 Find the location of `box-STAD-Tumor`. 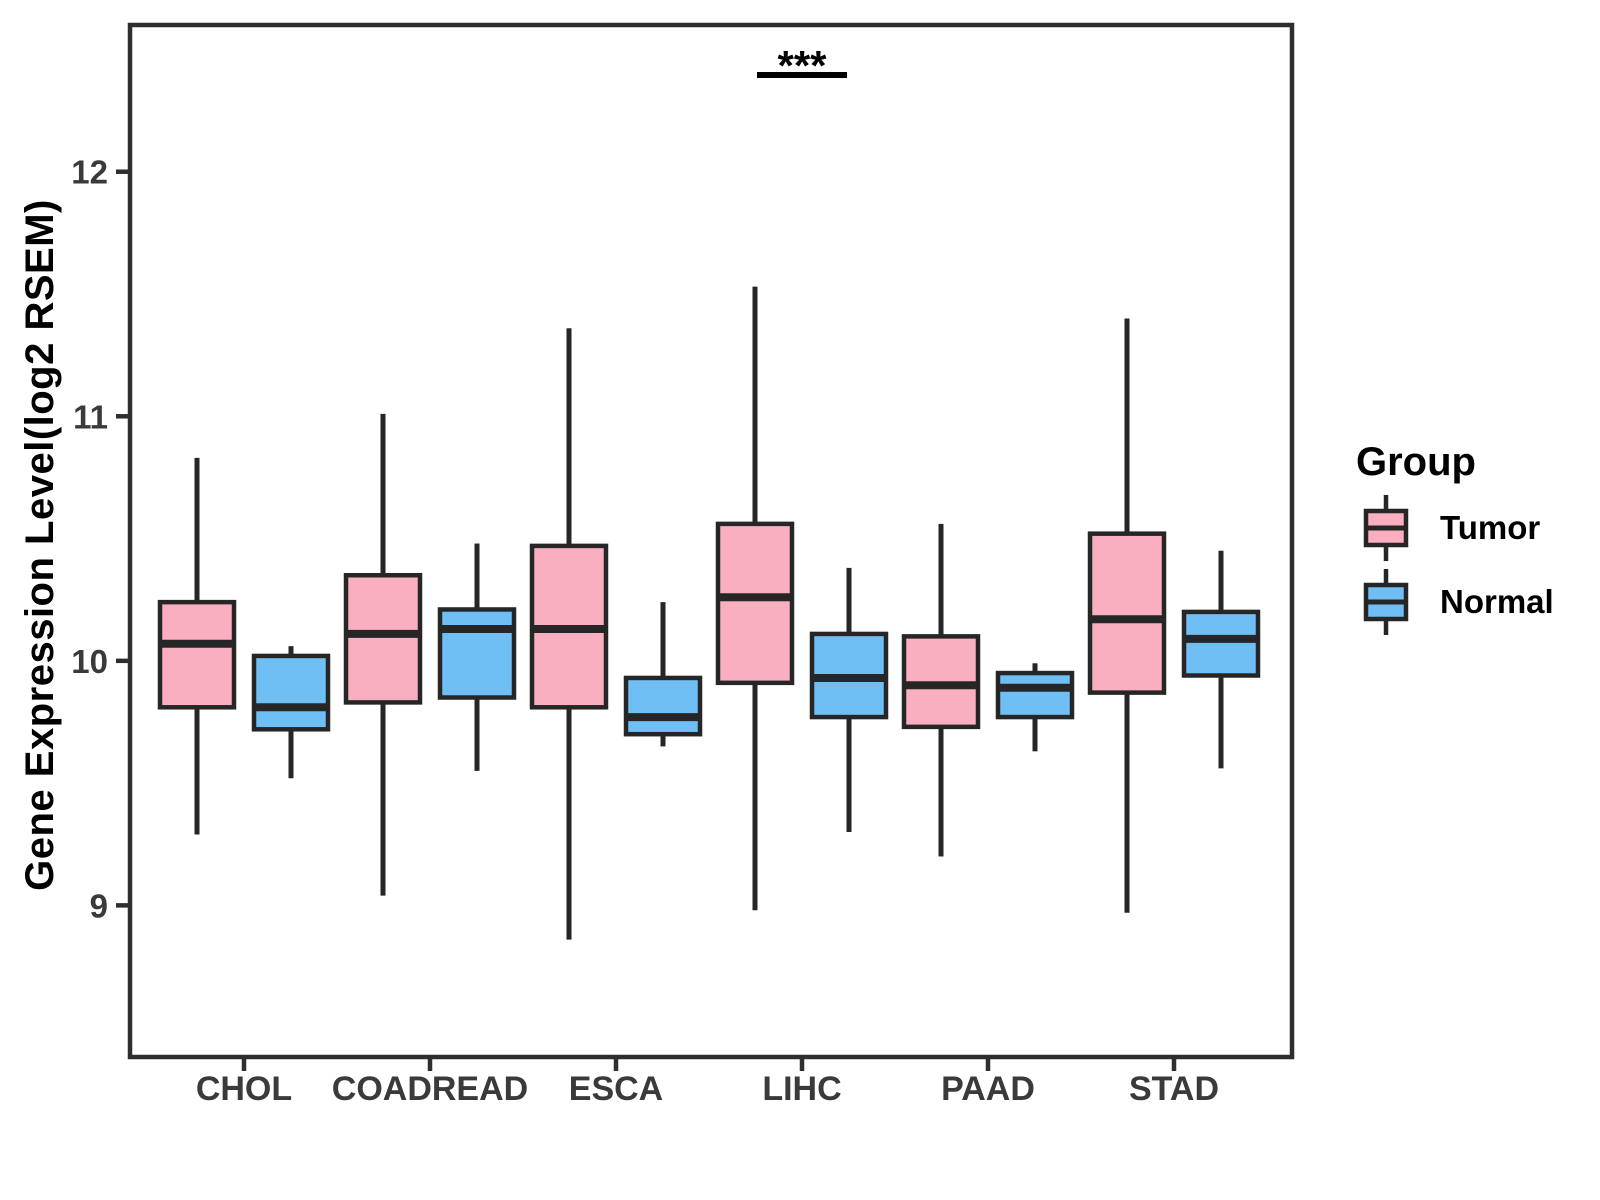

box-STAD-Tumor is located at coordinates (1127, 613).